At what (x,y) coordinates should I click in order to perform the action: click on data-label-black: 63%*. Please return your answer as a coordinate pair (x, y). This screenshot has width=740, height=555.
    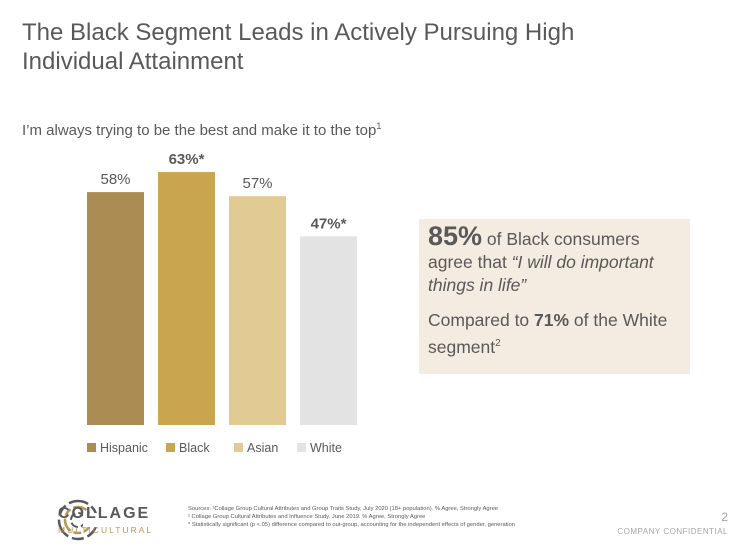
    Looking at the image, I should click on (187, 159).